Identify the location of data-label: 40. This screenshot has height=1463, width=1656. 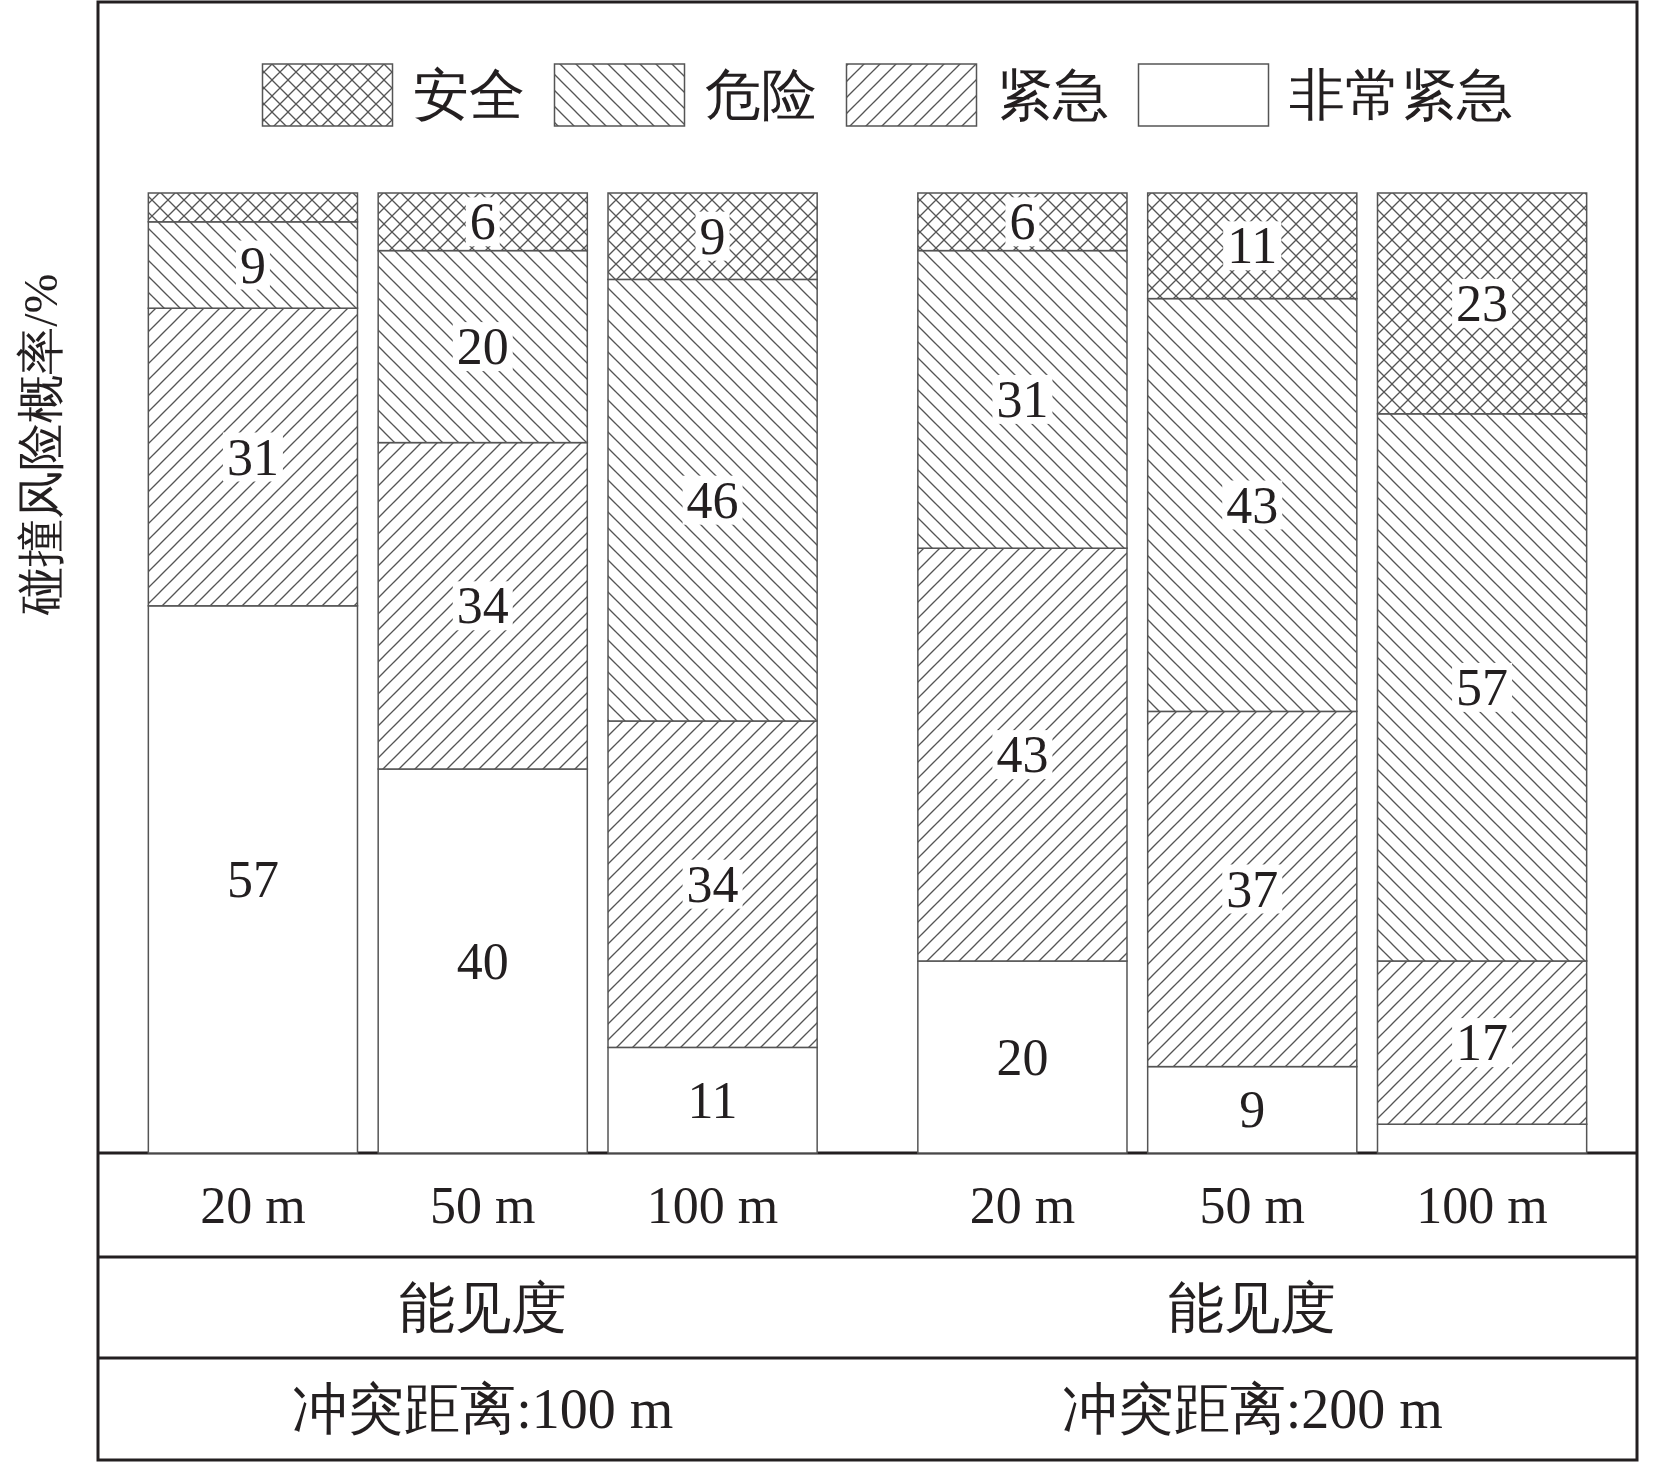
(482, 961).